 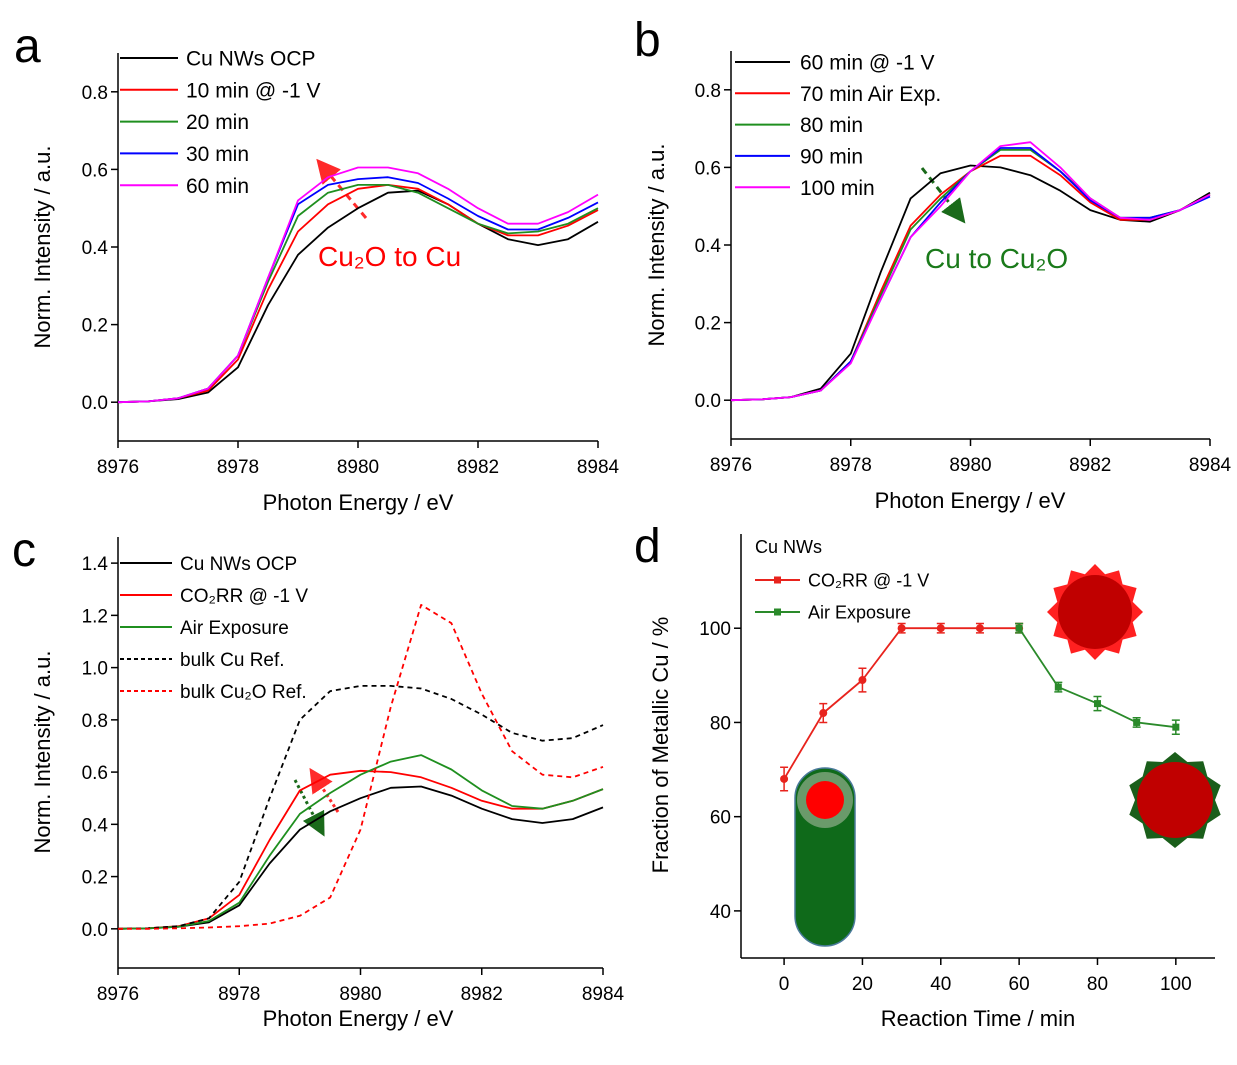 What do you see at coordinates (389, 256) in the screenshot?
I see `annotation: Cu₂O to Cu` at bounding box center [389, 256].